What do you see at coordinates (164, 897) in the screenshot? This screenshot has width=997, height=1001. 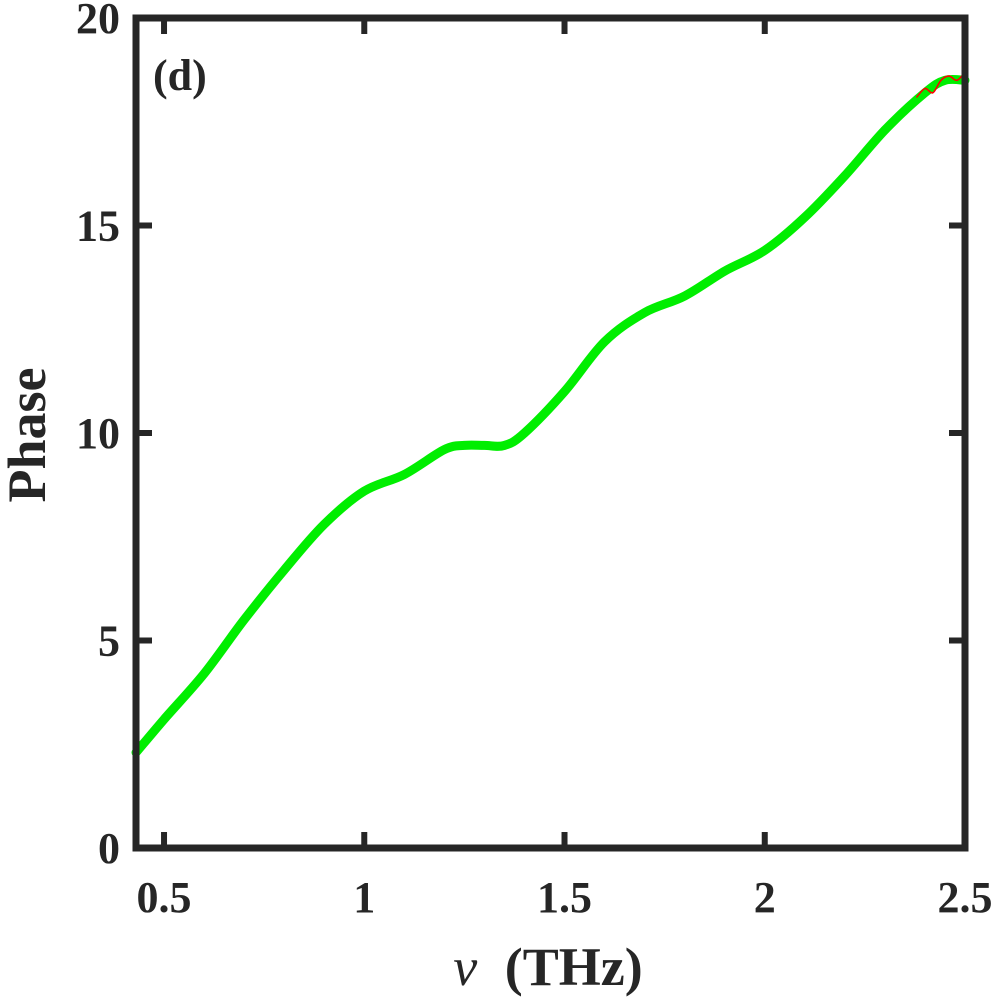 I see `x-tick-label: 0.5` at bounding box center [164, 897].